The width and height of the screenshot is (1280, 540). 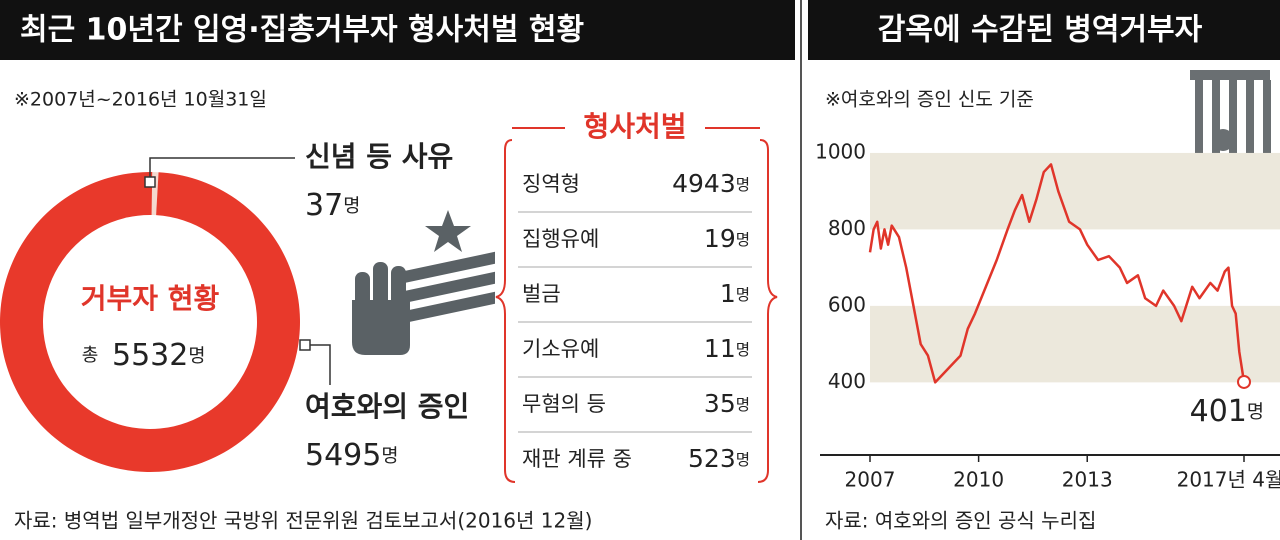 I want to click on value-label: 35명, so click(x=727, y=403).